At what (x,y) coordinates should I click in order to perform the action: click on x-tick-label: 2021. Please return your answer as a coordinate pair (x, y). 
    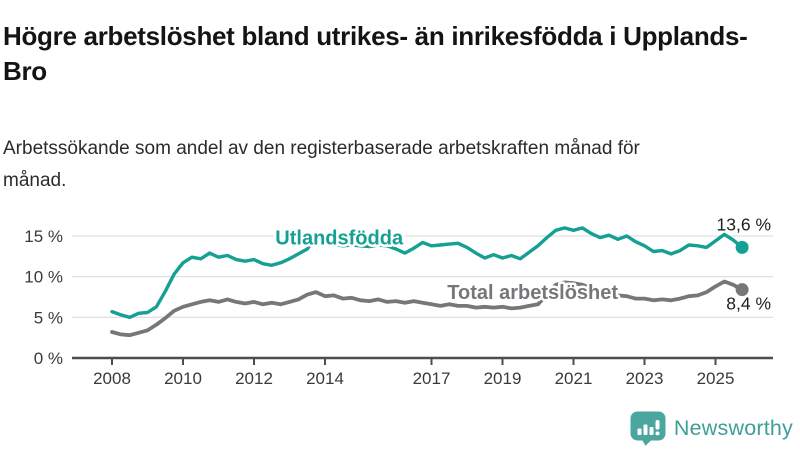
    Looking at the image, I should click on (574, 378).